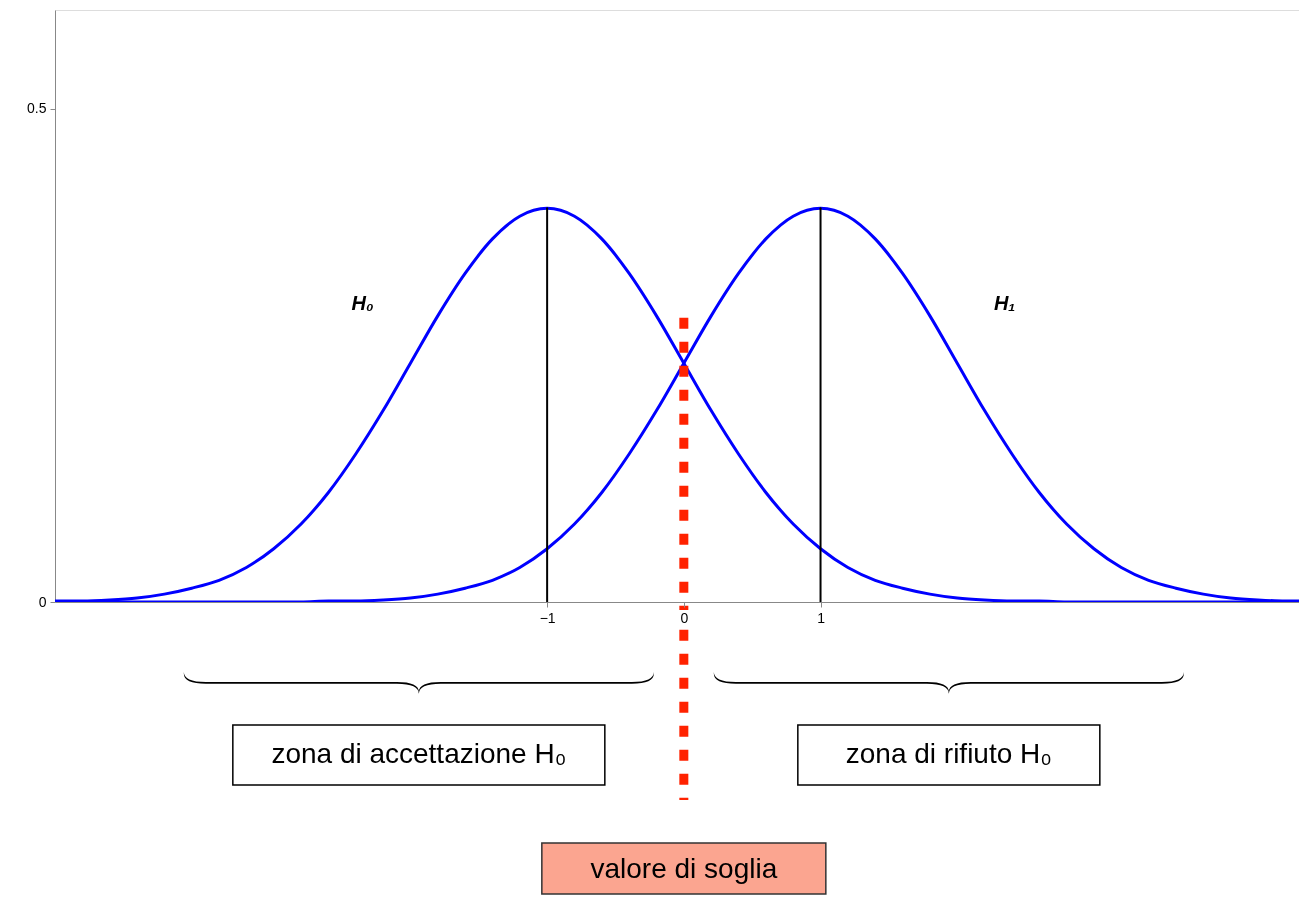 The width and height of the screenshot is (1299, 901). What do you see at coordinates (684, 617) in the screenshot?
I see `x-tick-label: 0` at bounding box center [684, 617].